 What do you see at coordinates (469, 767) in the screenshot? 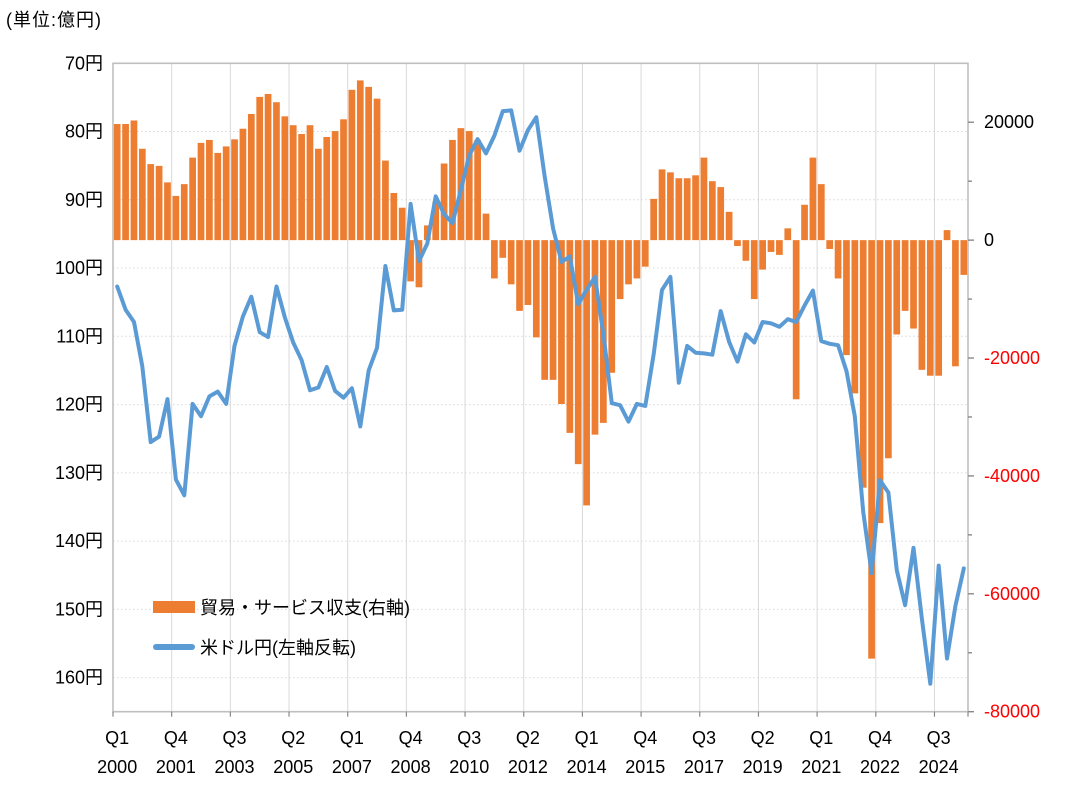
I see `svg-text: 2010` at bounding box center [469, 767].